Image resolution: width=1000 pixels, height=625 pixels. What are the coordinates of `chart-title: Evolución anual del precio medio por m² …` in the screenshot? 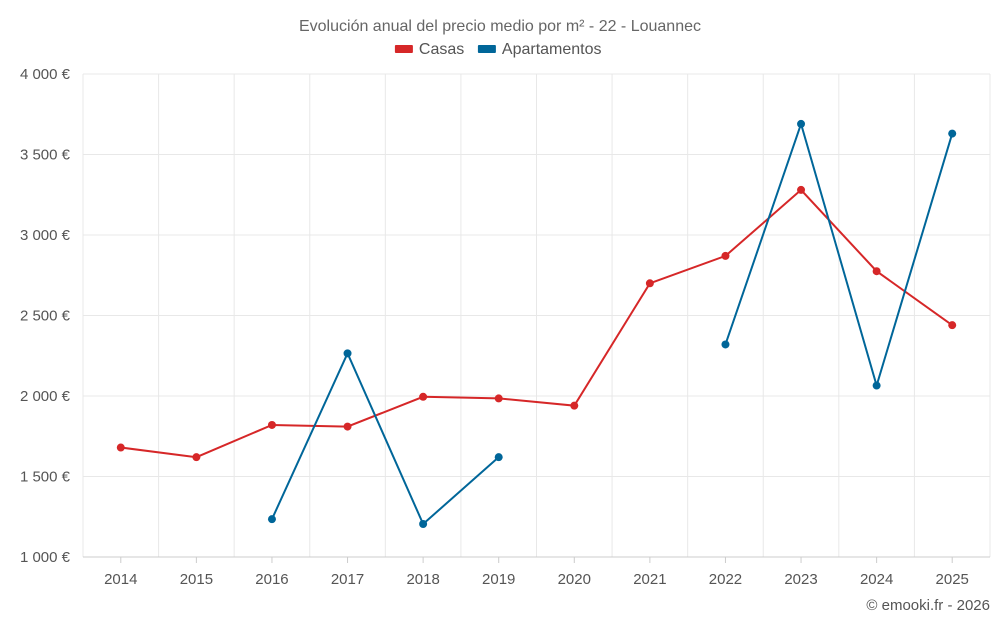 It's located at (500, 26).